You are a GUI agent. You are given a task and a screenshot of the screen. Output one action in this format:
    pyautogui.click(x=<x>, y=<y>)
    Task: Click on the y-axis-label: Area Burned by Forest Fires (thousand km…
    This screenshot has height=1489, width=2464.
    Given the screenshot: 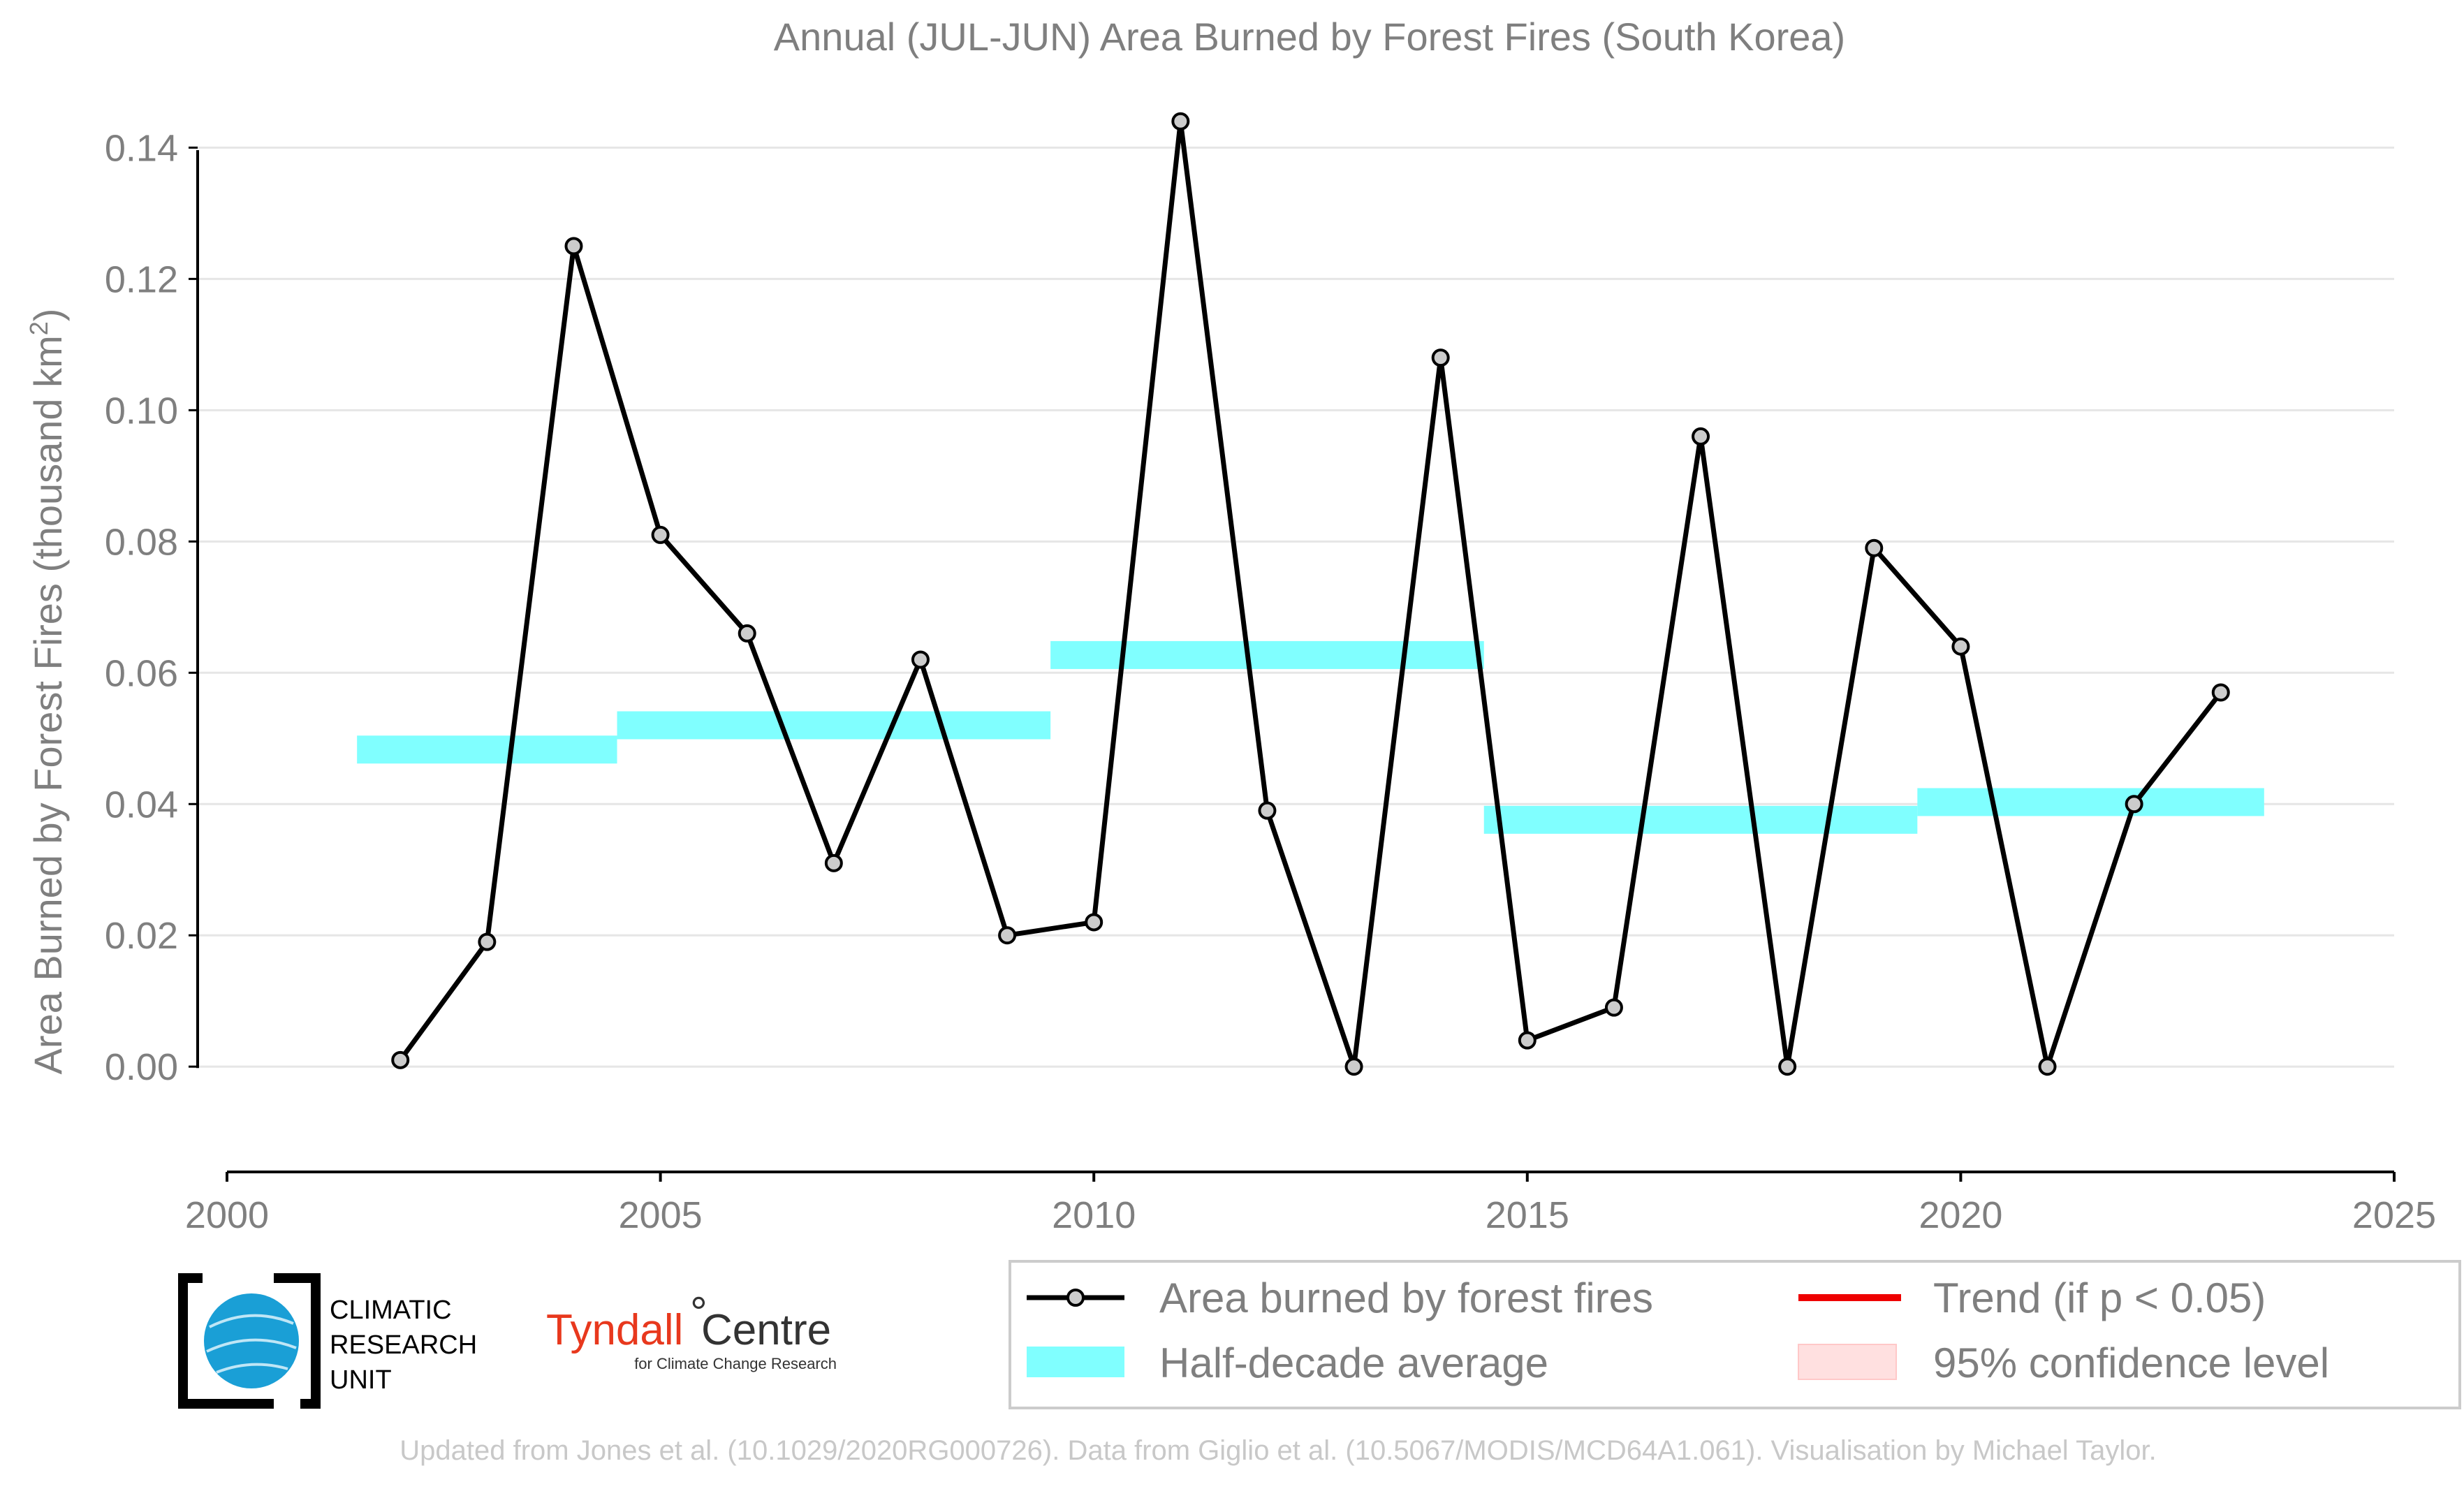 What is the action you would take?
    pyautogui.click(x=47, y=692)
    